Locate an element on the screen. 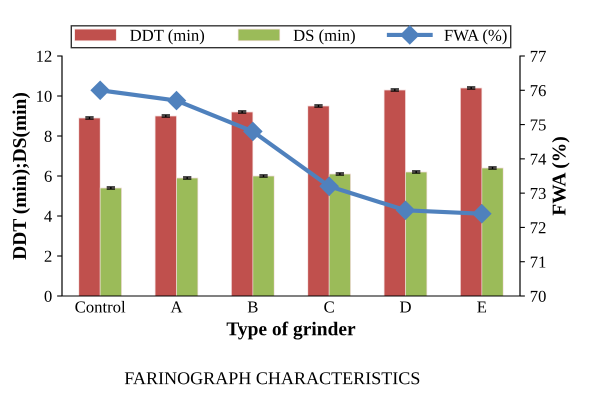 This screenshot has height=400, width=592. y2-tick-label: 73 is located at coordinates (538, 194).